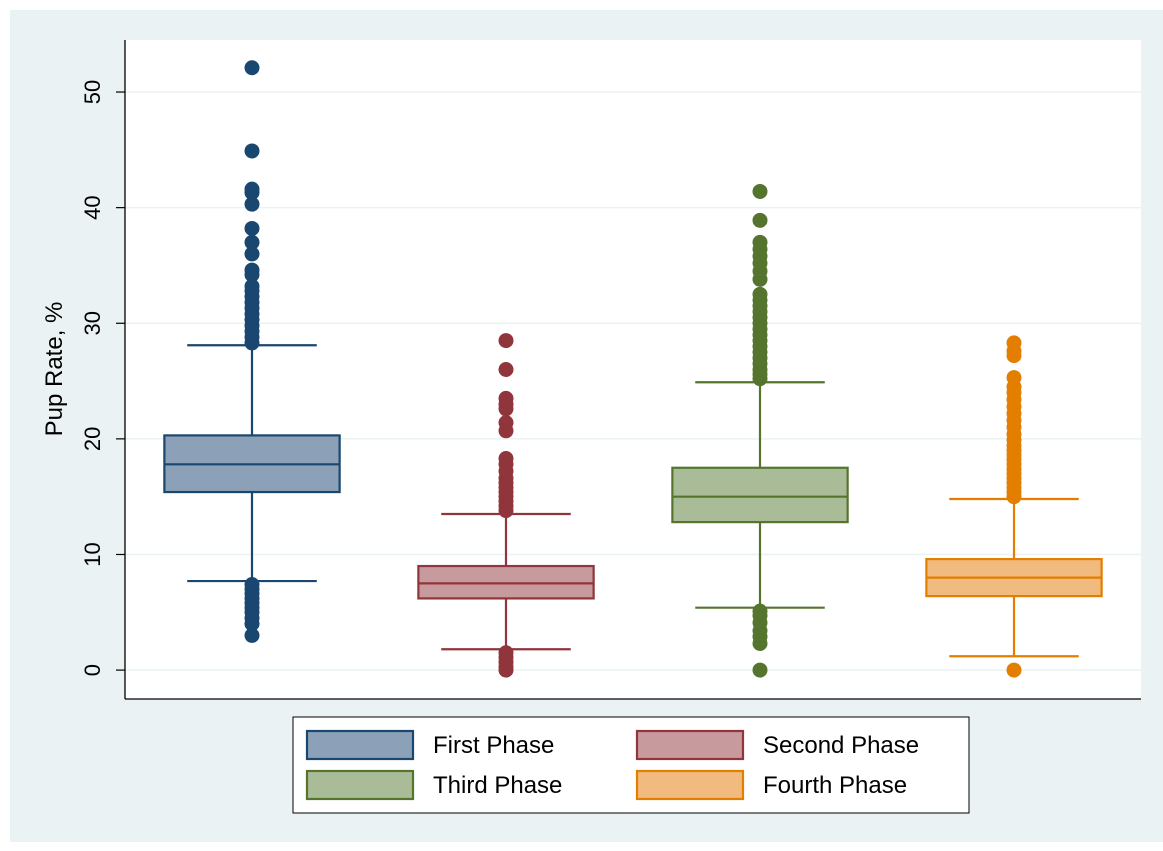  Describe the element at coordinates (493, 745) in the screenshot. I see `legend-label: First Phase` at that location.